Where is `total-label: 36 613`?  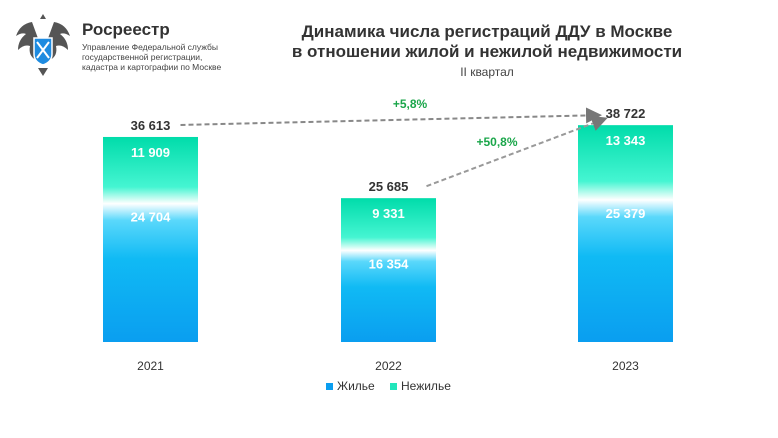 total-label: 36 613 is located at coordinates (151, 125).